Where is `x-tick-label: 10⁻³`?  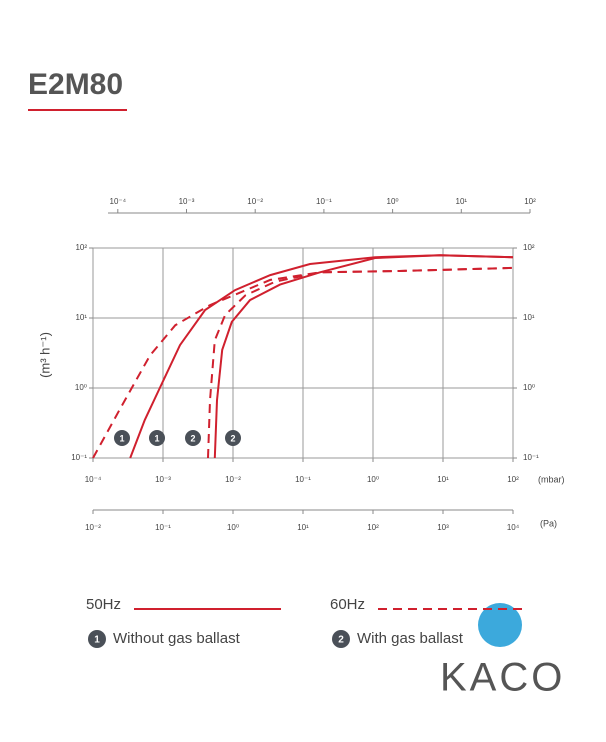
x-tick-label: 10⁻³ is located at coordinates (163, 479).